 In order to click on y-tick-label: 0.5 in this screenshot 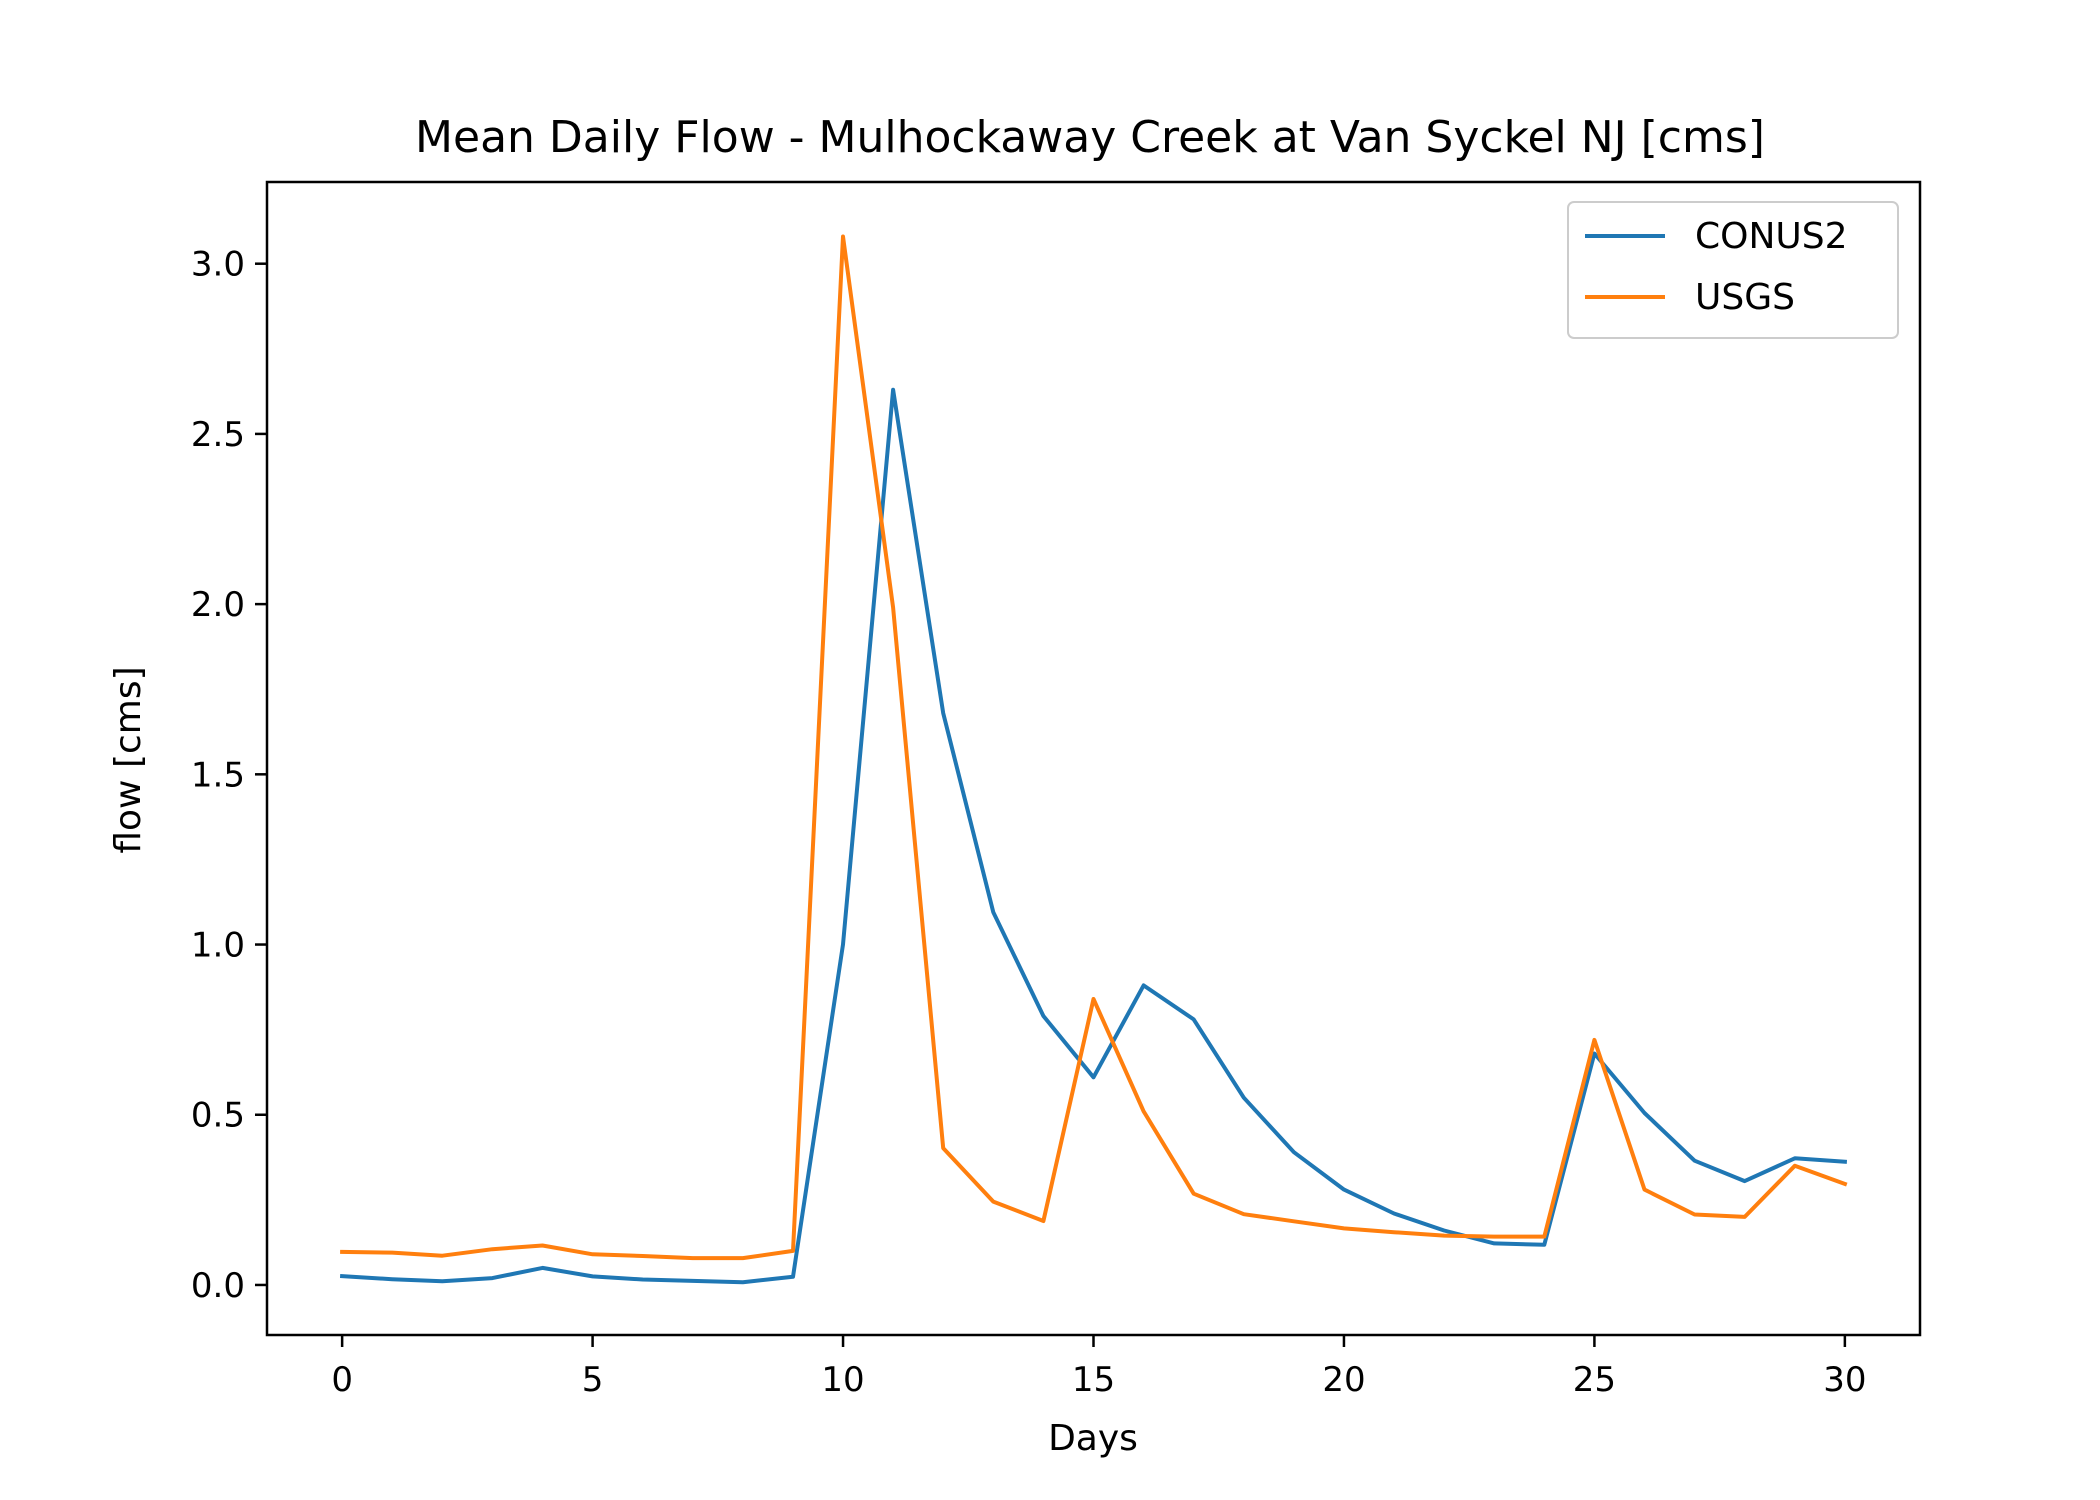, I will do `click(218, 1116)`.